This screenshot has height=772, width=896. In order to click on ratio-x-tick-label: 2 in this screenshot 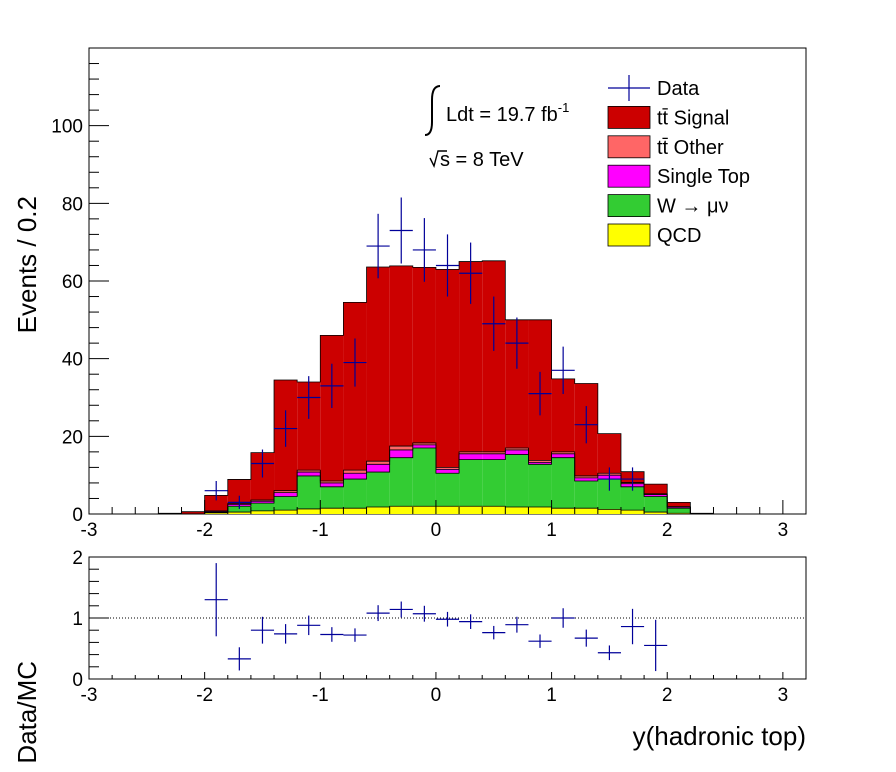, I will do `click(667, 695)`.